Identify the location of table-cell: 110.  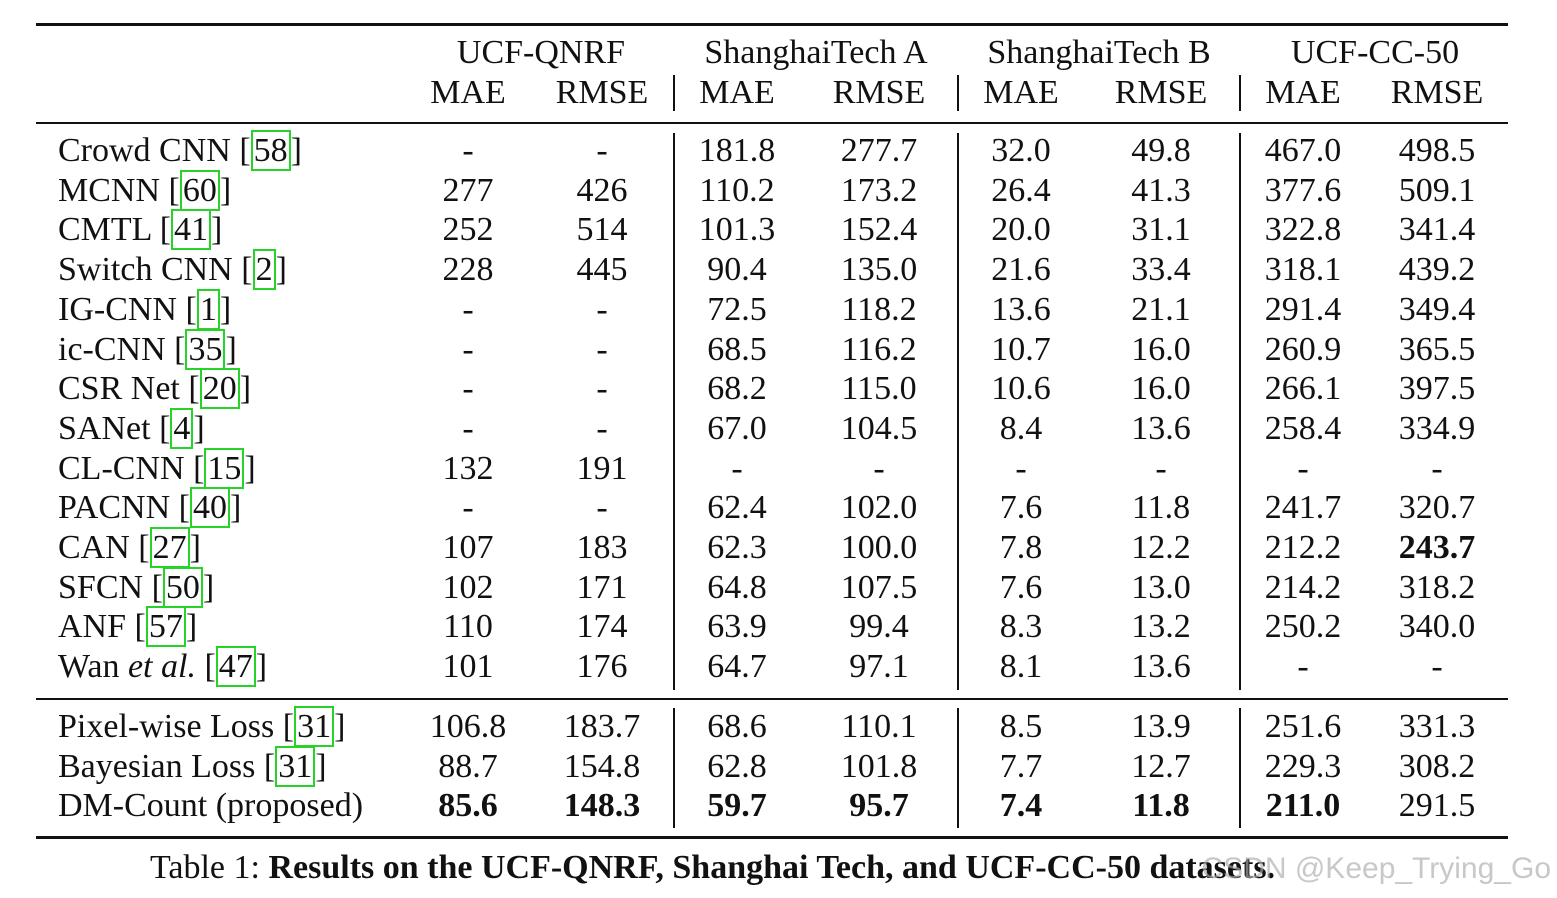
(468, 627).